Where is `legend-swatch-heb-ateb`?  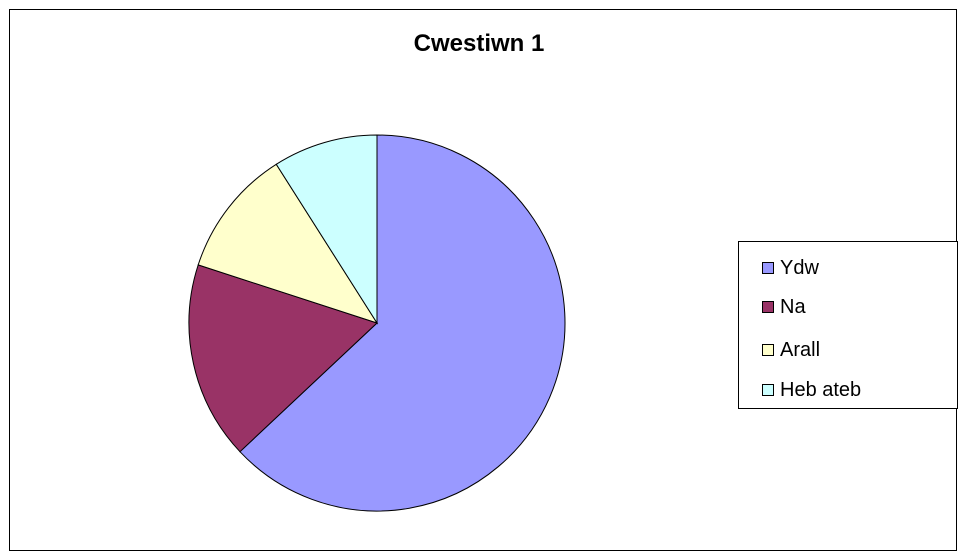 legend-swatch-heb-ateb is located at coordinates (768, 390).